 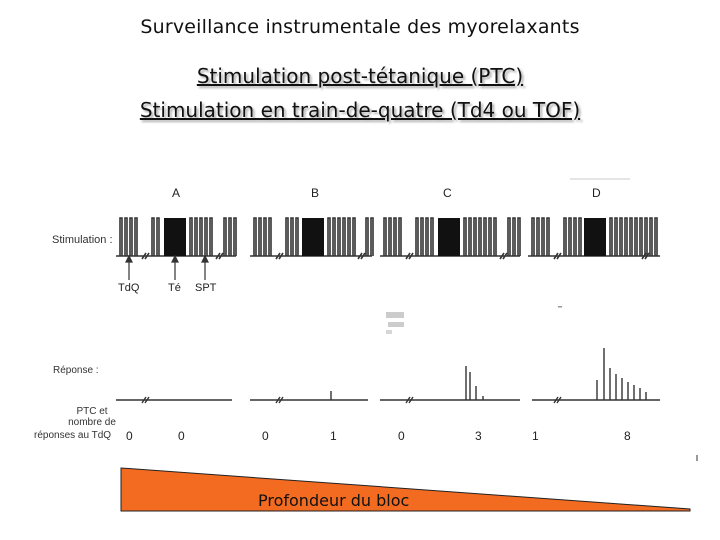 What do you see at coordinates (265, 436) in the screenshot?
I see `count-b-left: 0` at bounding box center [265, 436].